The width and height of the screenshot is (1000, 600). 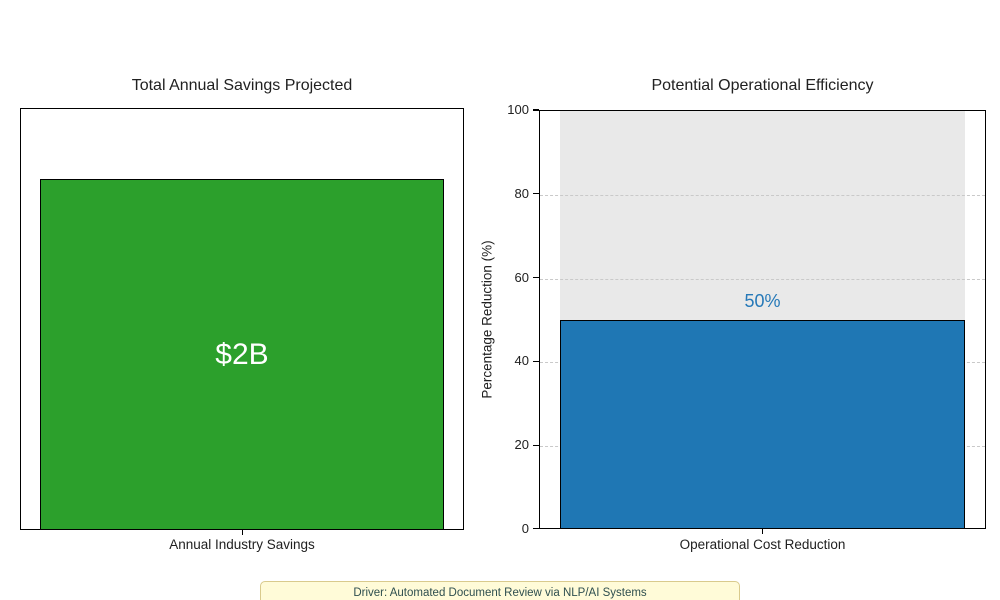 I want to click on savings-x-tick-label: Annual Industry Savings, so click(x=242, y=544).